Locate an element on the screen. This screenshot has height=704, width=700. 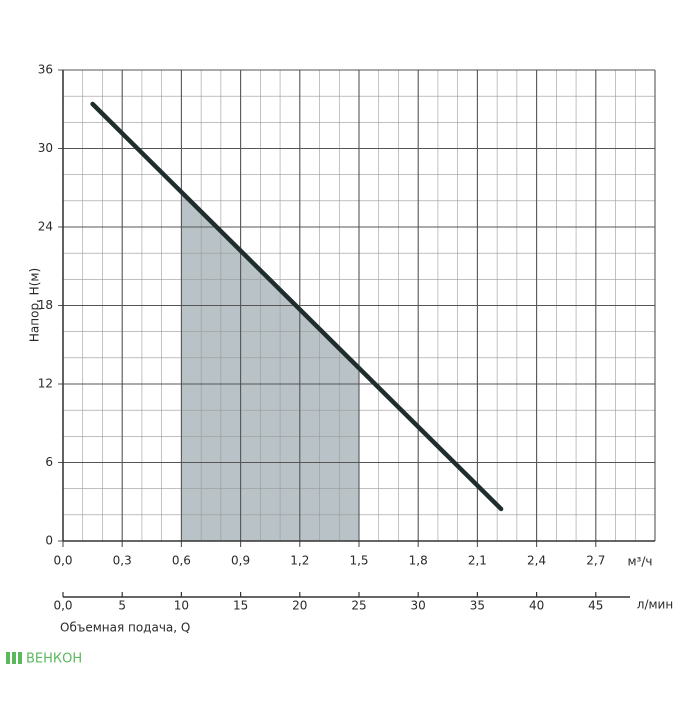
x-tick-label: 0,6 is located at coordinates (181, 561).